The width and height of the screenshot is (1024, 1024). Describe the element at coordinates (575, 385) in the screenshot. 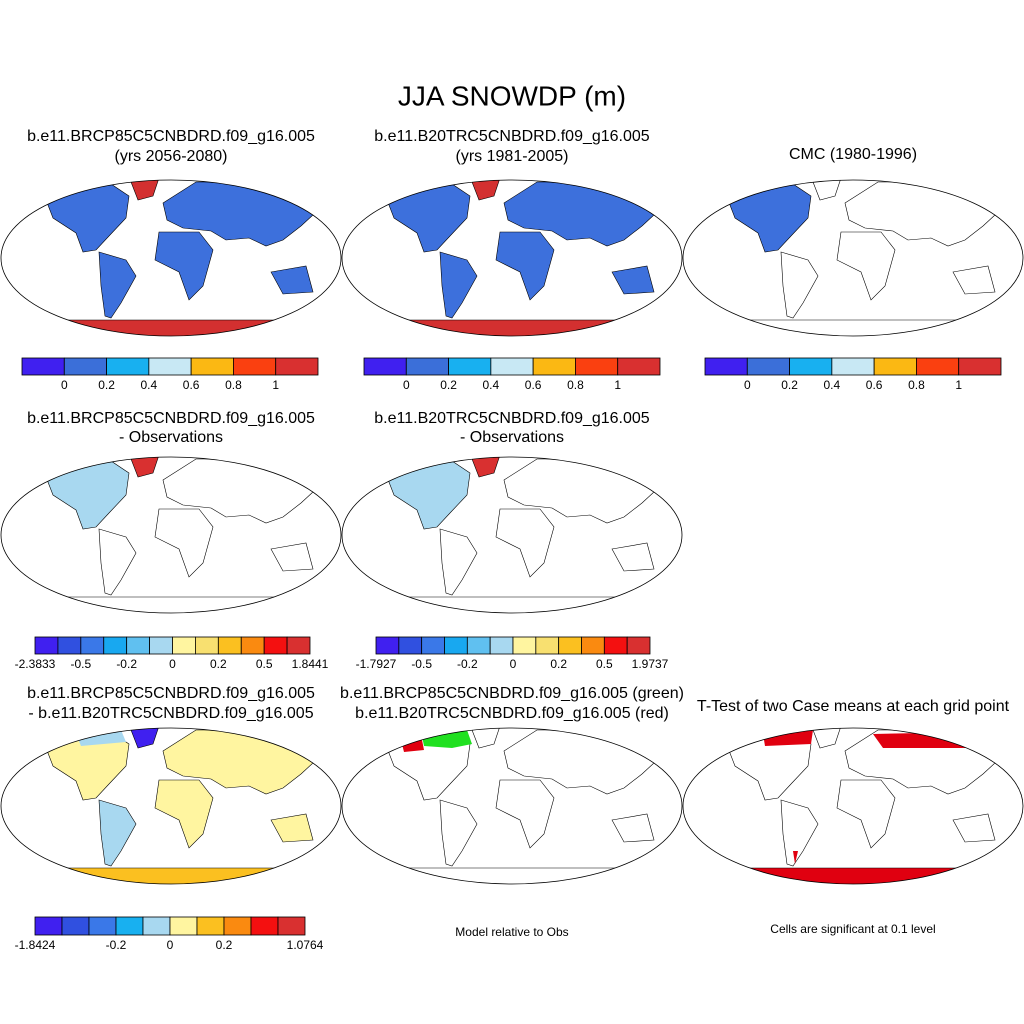

I see `colorbar-label: 0.8` at that location.